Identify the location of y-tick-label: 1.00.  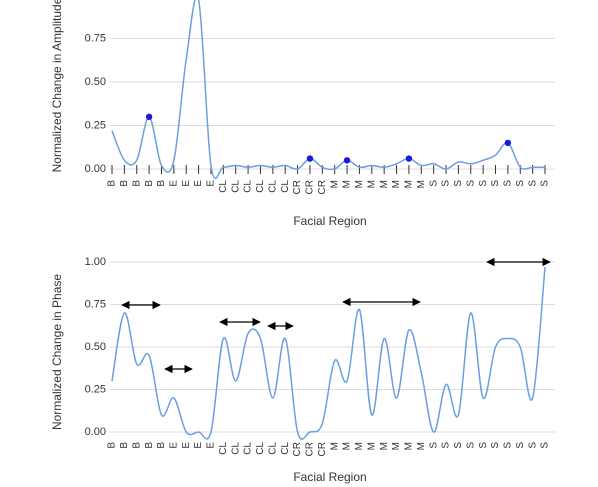
(95, 262).